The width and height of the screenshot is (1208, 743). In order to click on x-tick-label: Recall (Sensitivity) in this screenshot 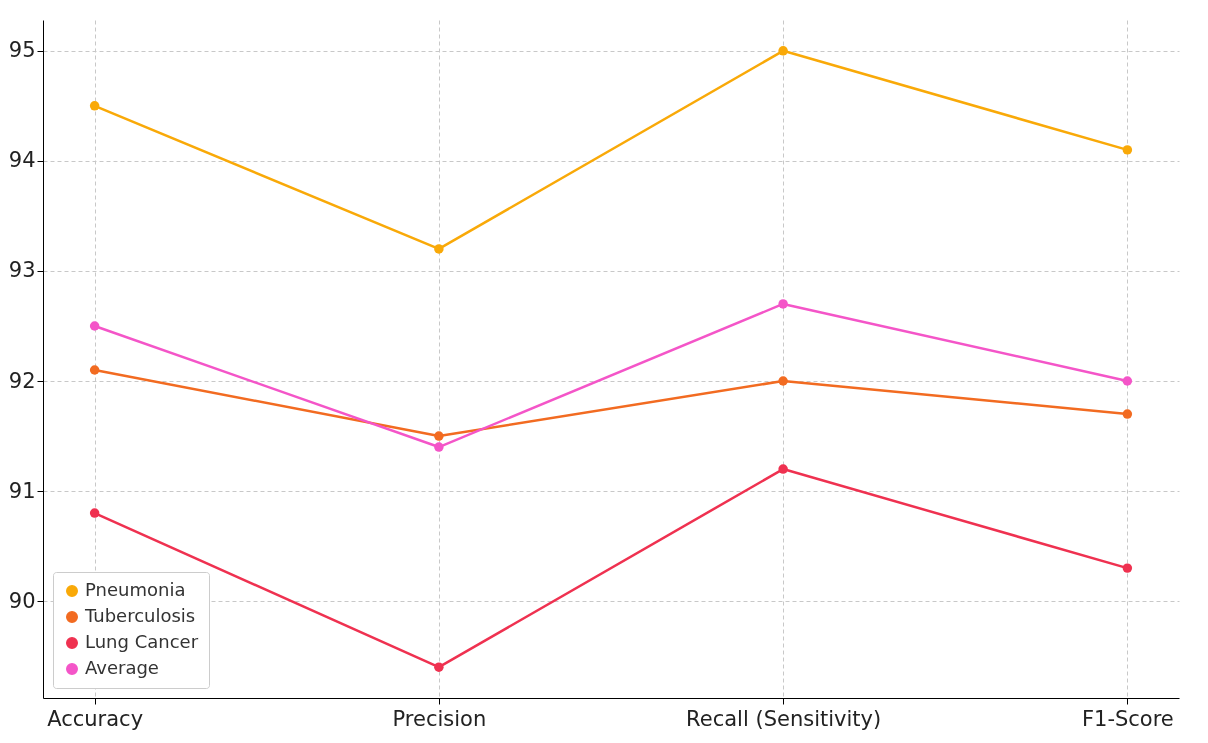, I will do `click(784, 718)`.